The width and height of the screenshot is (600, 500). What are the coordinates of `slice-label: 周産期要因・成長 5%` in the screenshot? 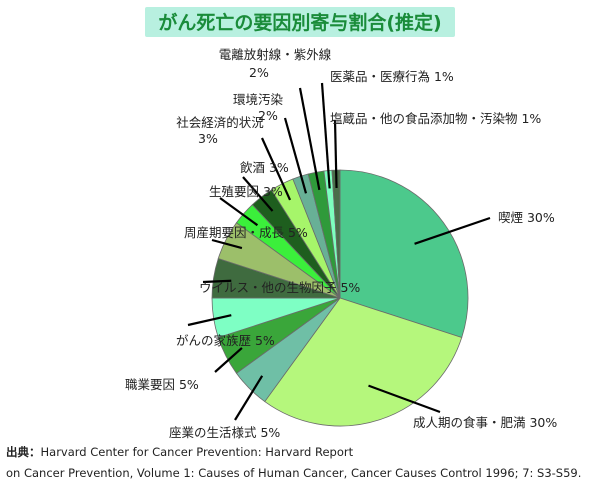 It's located at (246, 232).